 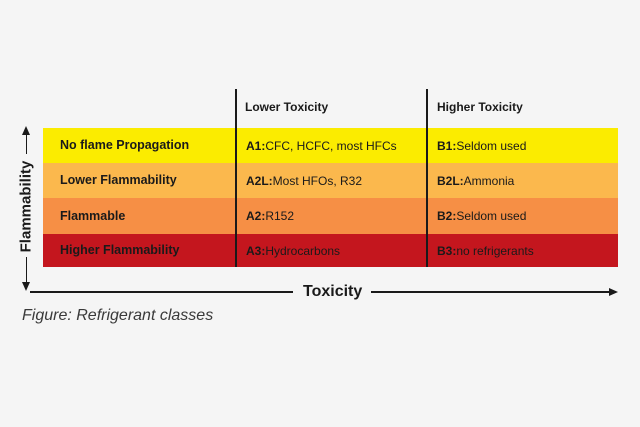 What do you see at coordinates (447, 145) in the screenshot?
I see `class-code: B1:` at bounding box center [447, 145].